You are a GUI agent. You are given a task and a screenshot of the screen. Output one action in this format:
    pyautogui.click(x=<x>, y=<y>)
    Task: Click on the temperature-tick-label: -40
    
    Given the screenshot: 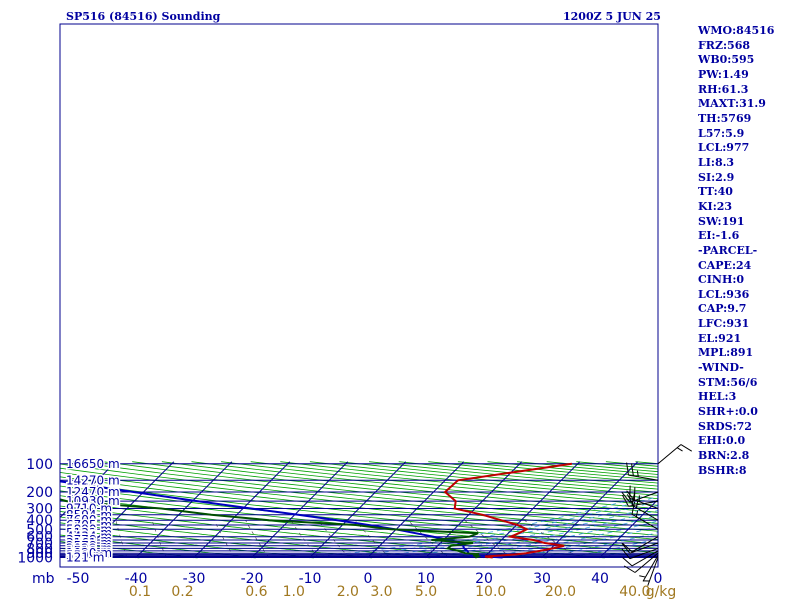 What is the action you would take?
    pyautogui.click(x=136, y=579)
    